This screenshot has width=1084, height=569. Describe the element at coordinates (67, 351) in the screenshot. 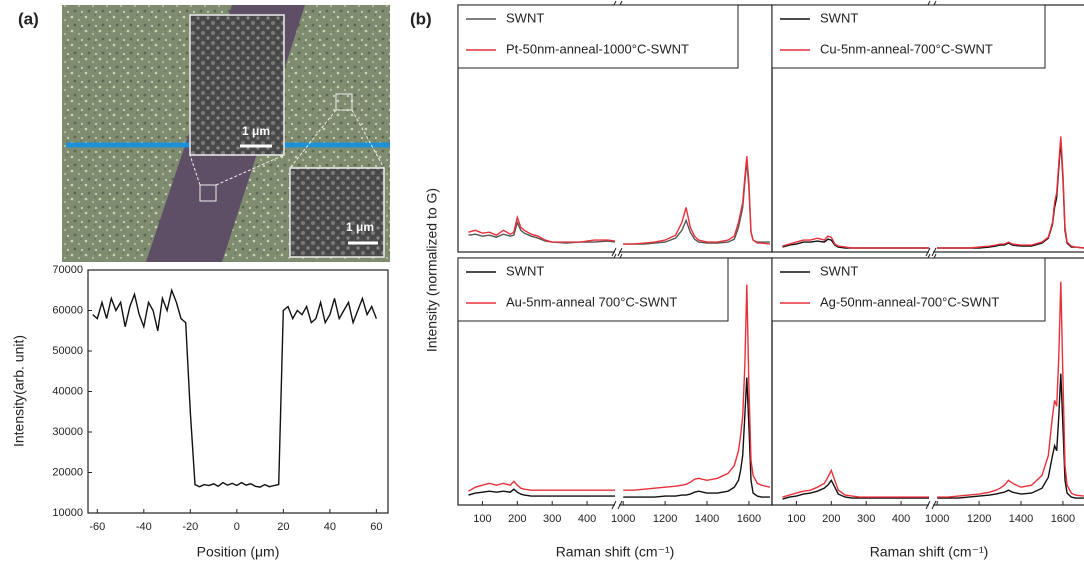

I see `y-tick-label: 50000` at that location.